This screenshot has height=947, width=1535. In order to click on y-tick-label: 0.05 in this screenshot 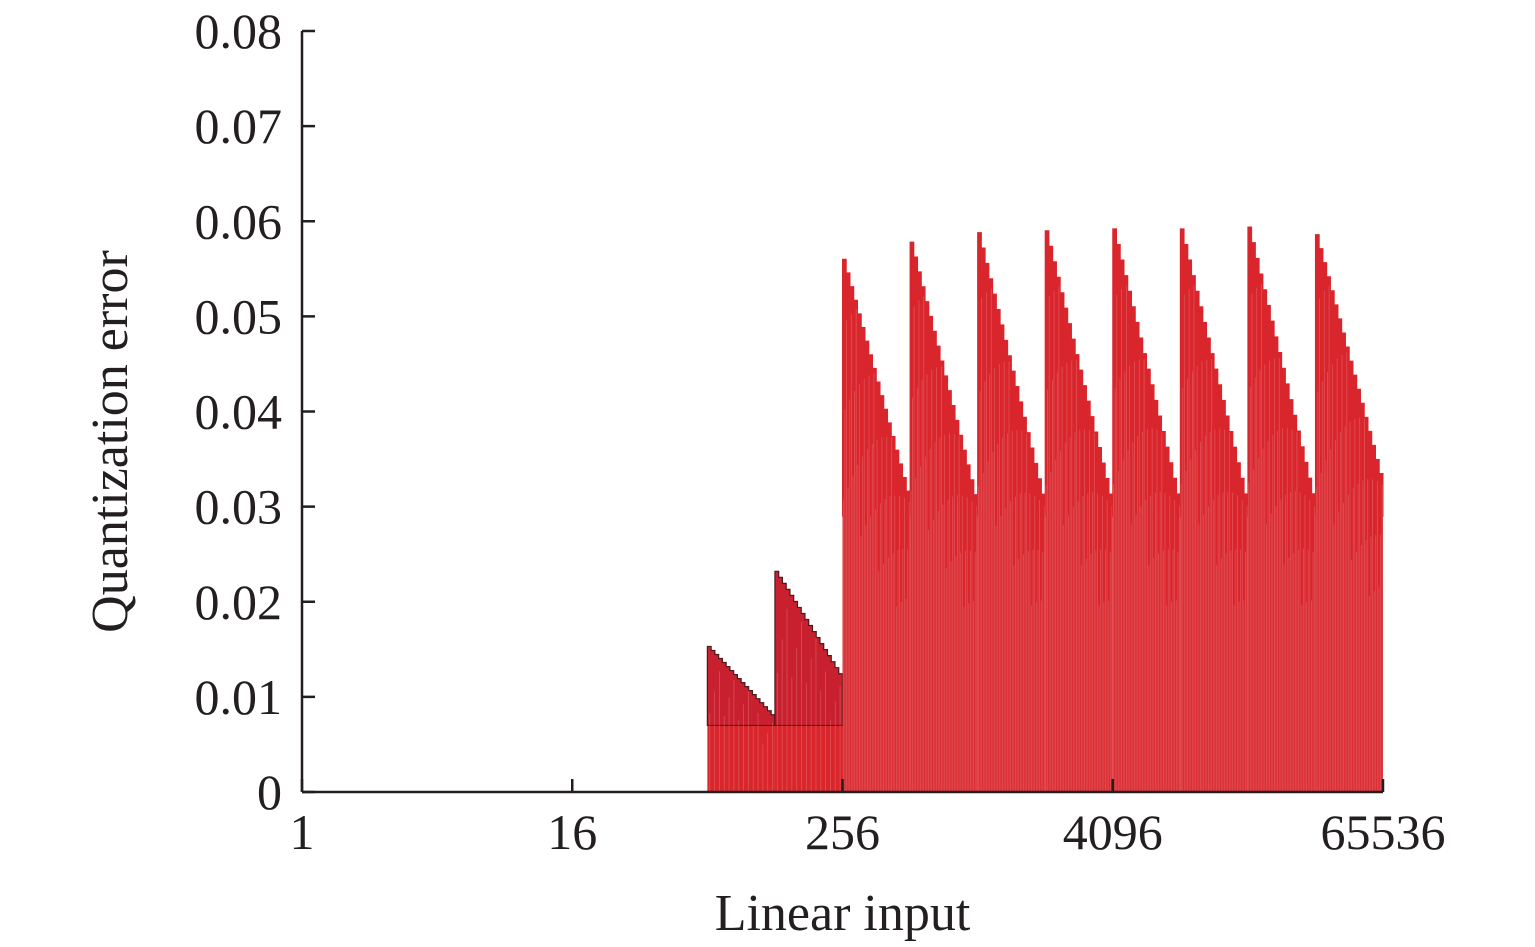, I will do `click(239, 316)`.